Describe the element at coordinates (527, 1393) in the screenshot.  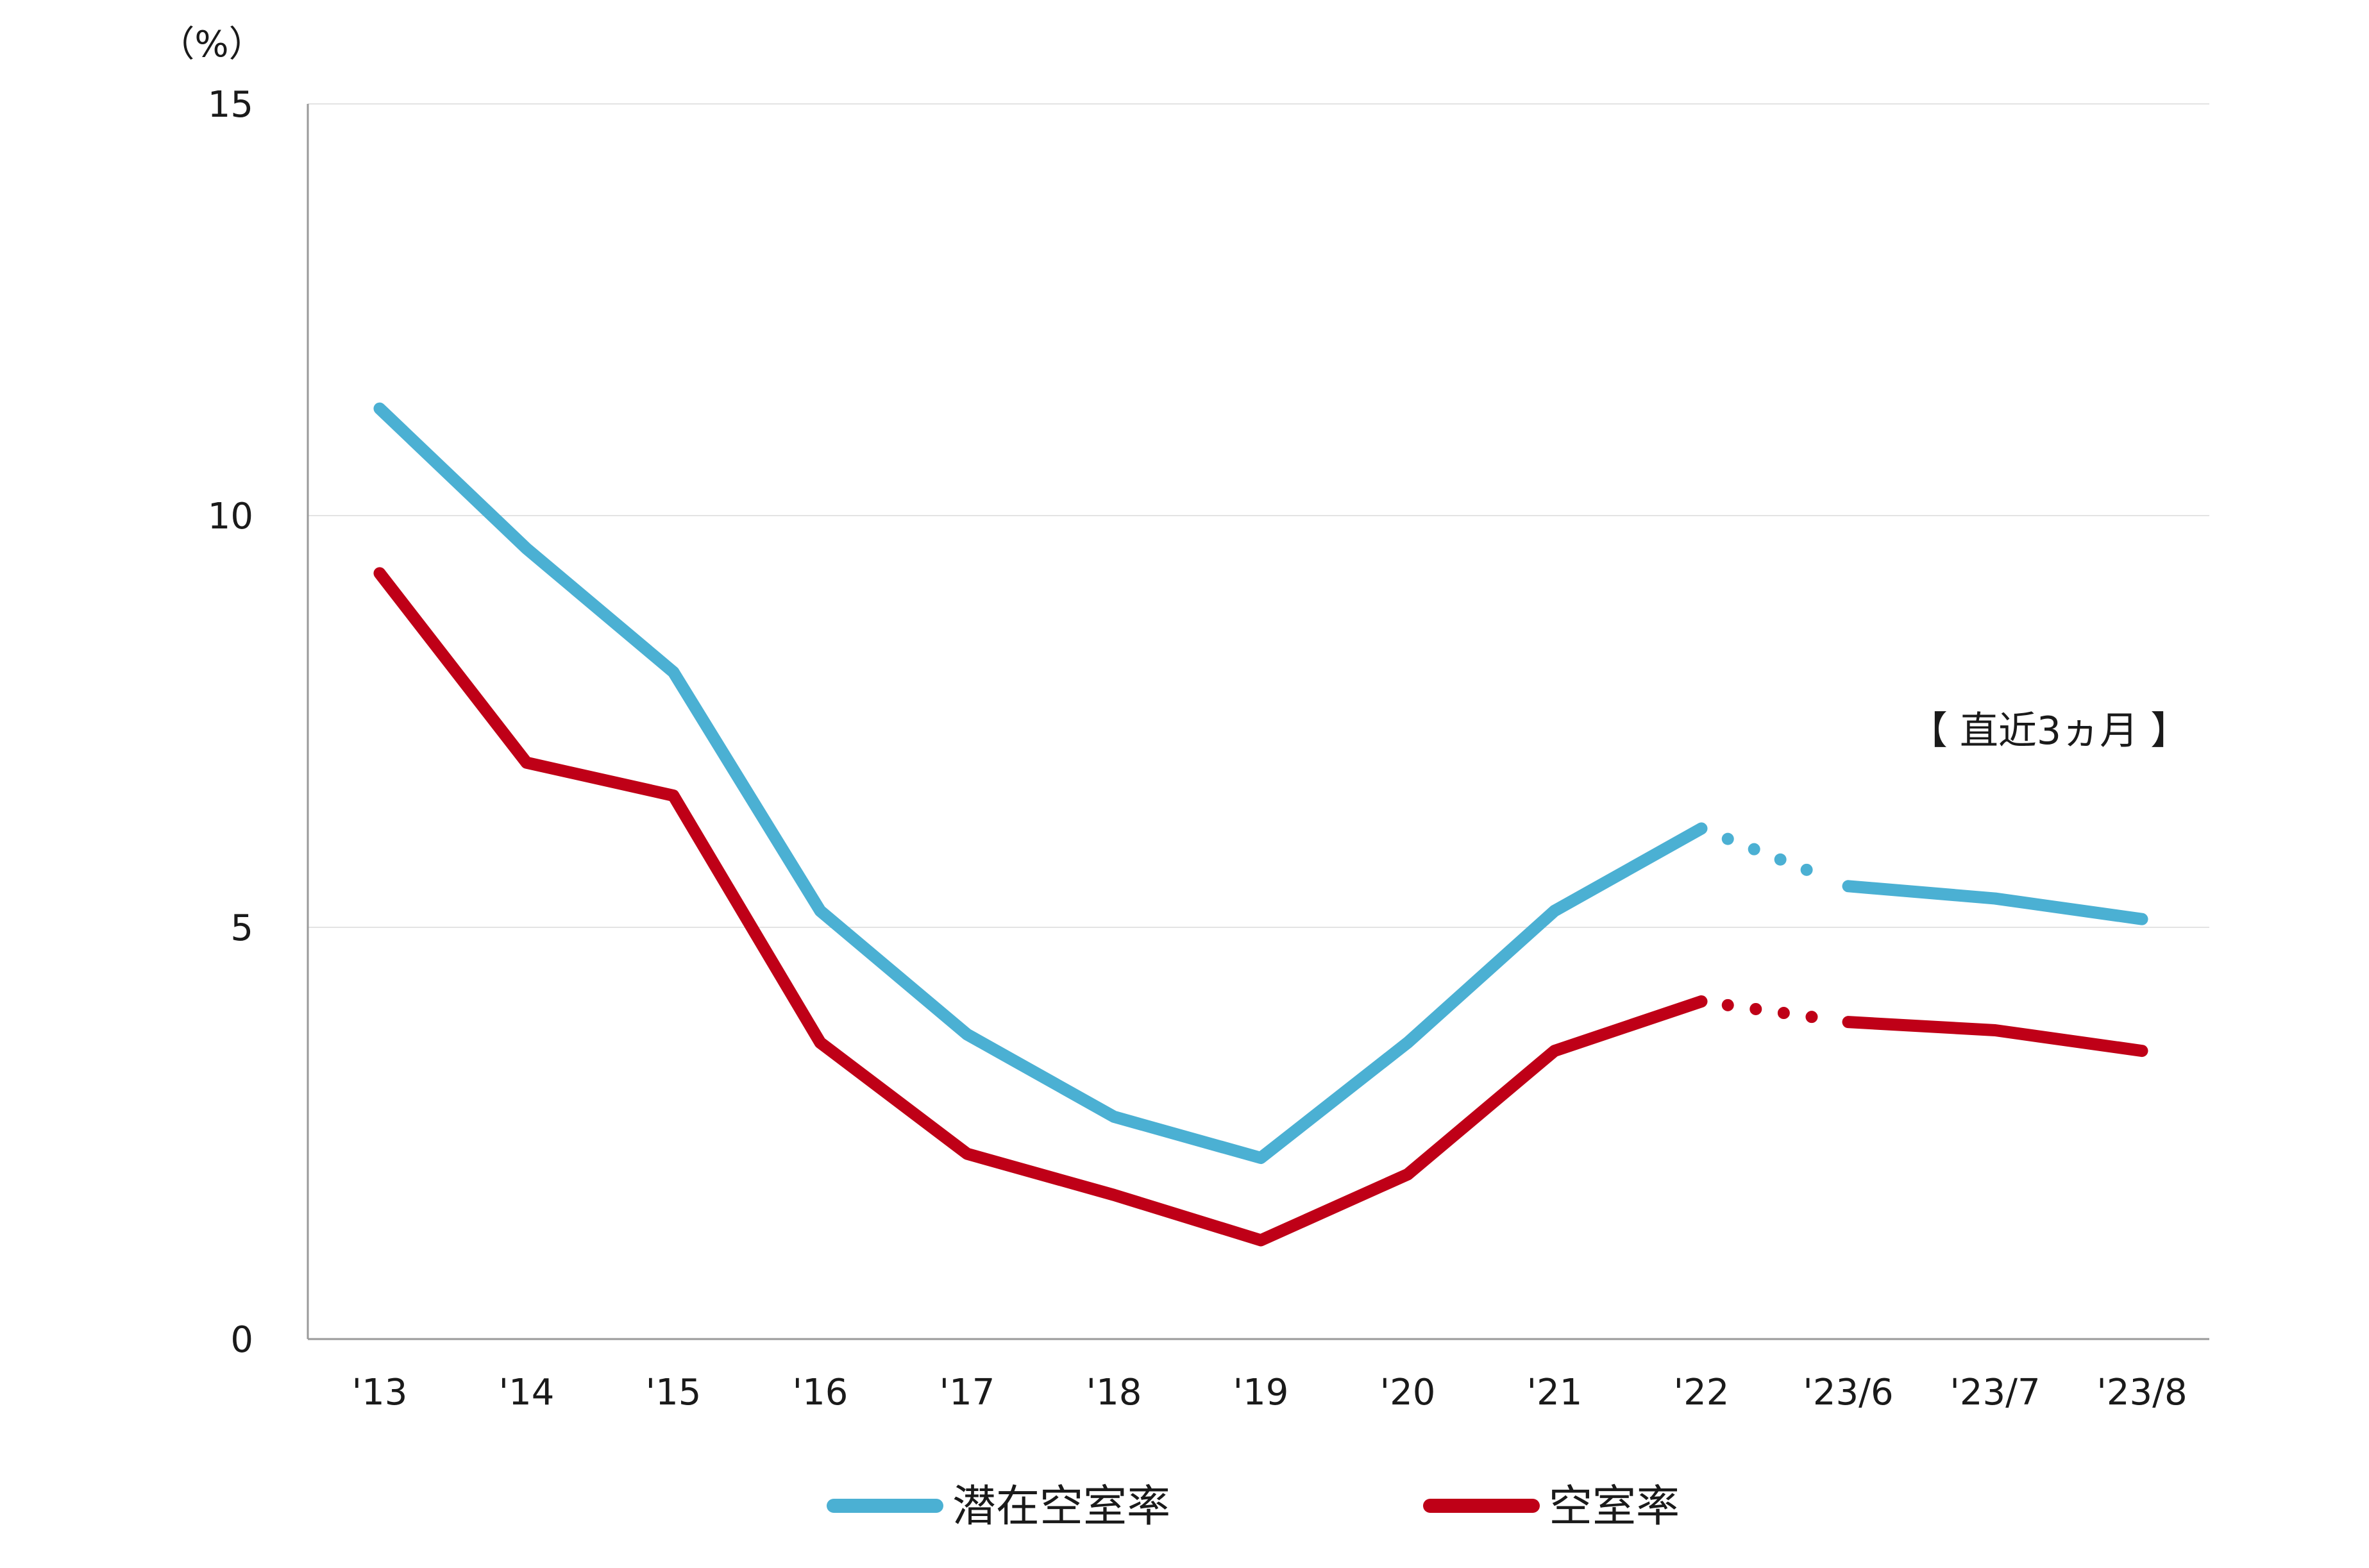
I see `x-tick-label: '14` at that location.